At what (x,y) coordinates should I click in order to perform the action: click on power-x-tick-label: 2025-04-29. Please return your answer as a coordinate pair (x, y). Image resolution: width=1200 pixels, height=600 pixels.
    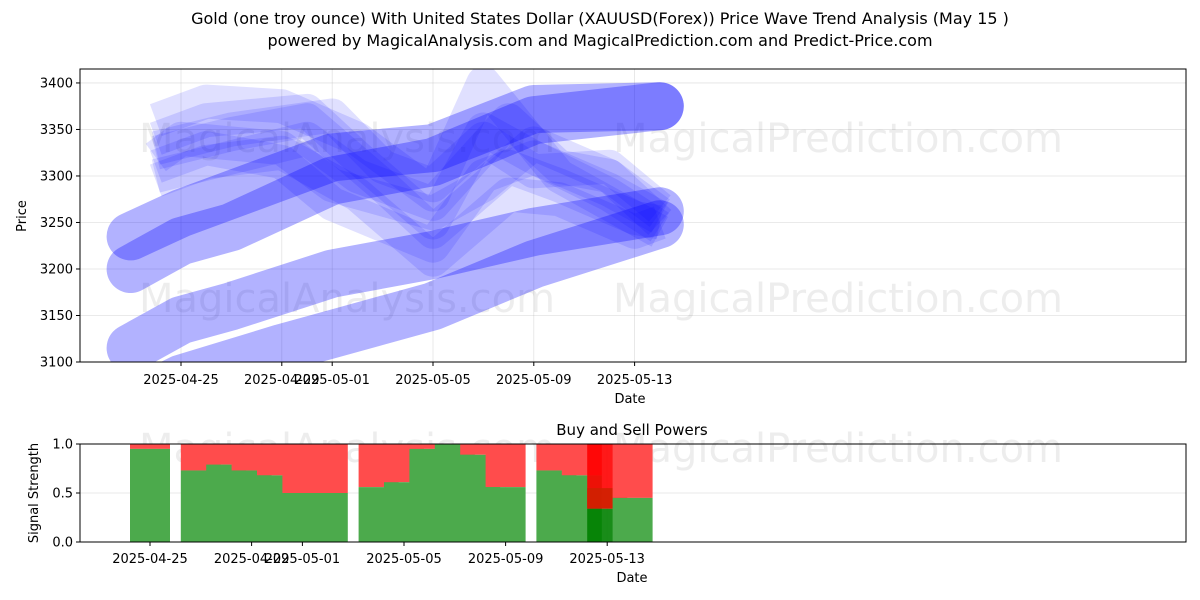
    Looking at the image, I should click on (252, 559).